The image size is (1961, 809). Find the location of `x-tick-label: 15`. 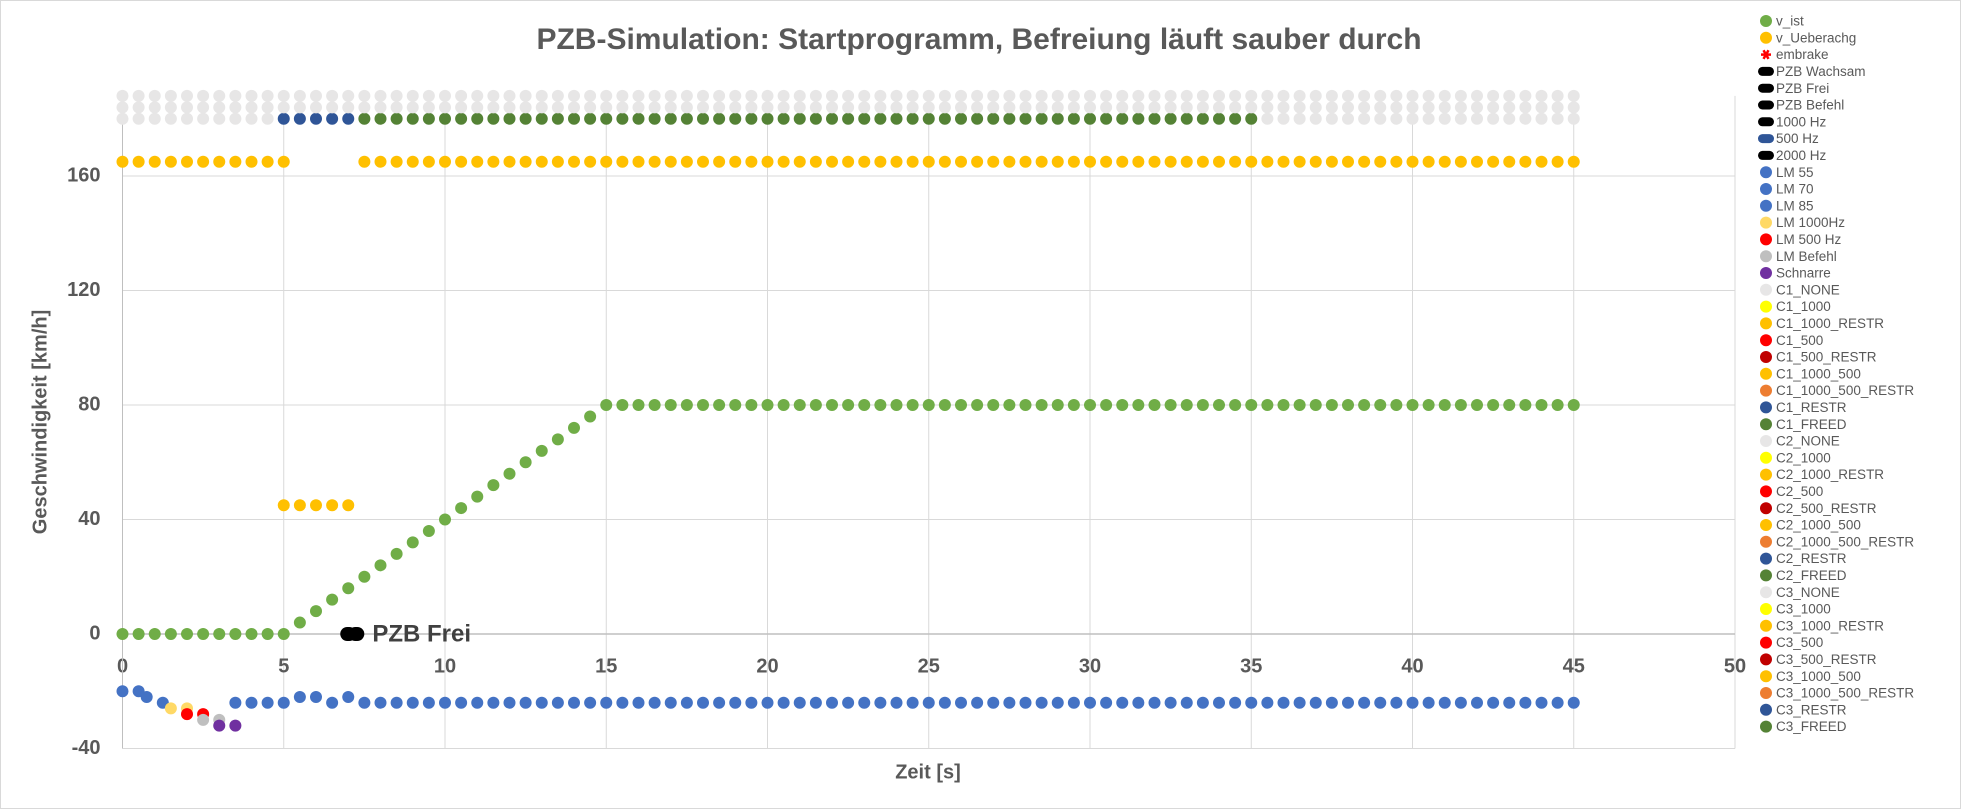

x-tick-label: 15 is located at coordinates (606, 666).